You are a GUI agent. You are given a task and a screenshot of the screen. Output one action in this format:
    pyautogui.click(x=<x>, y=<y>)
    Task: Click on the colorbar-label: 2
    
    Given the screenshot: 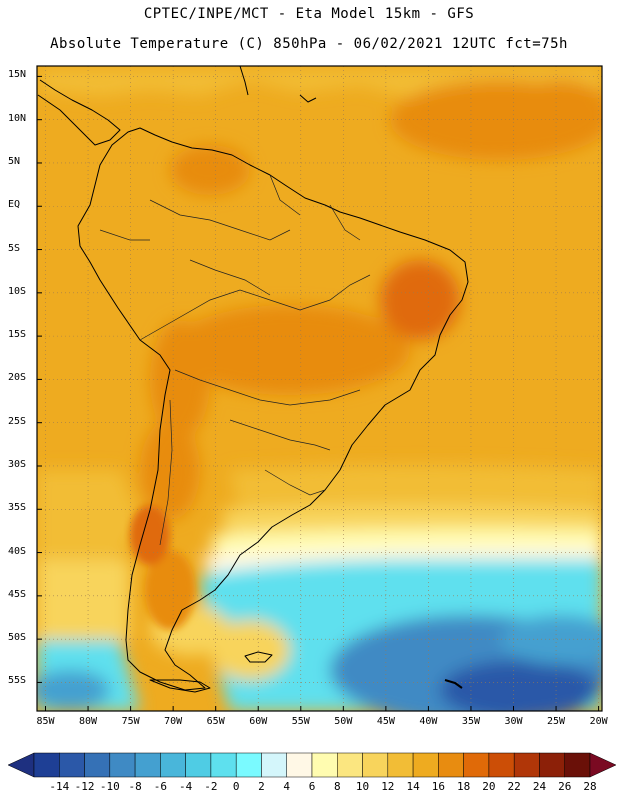 What is the action you would take?
    pyautogui.click(x=261, y=786)
    